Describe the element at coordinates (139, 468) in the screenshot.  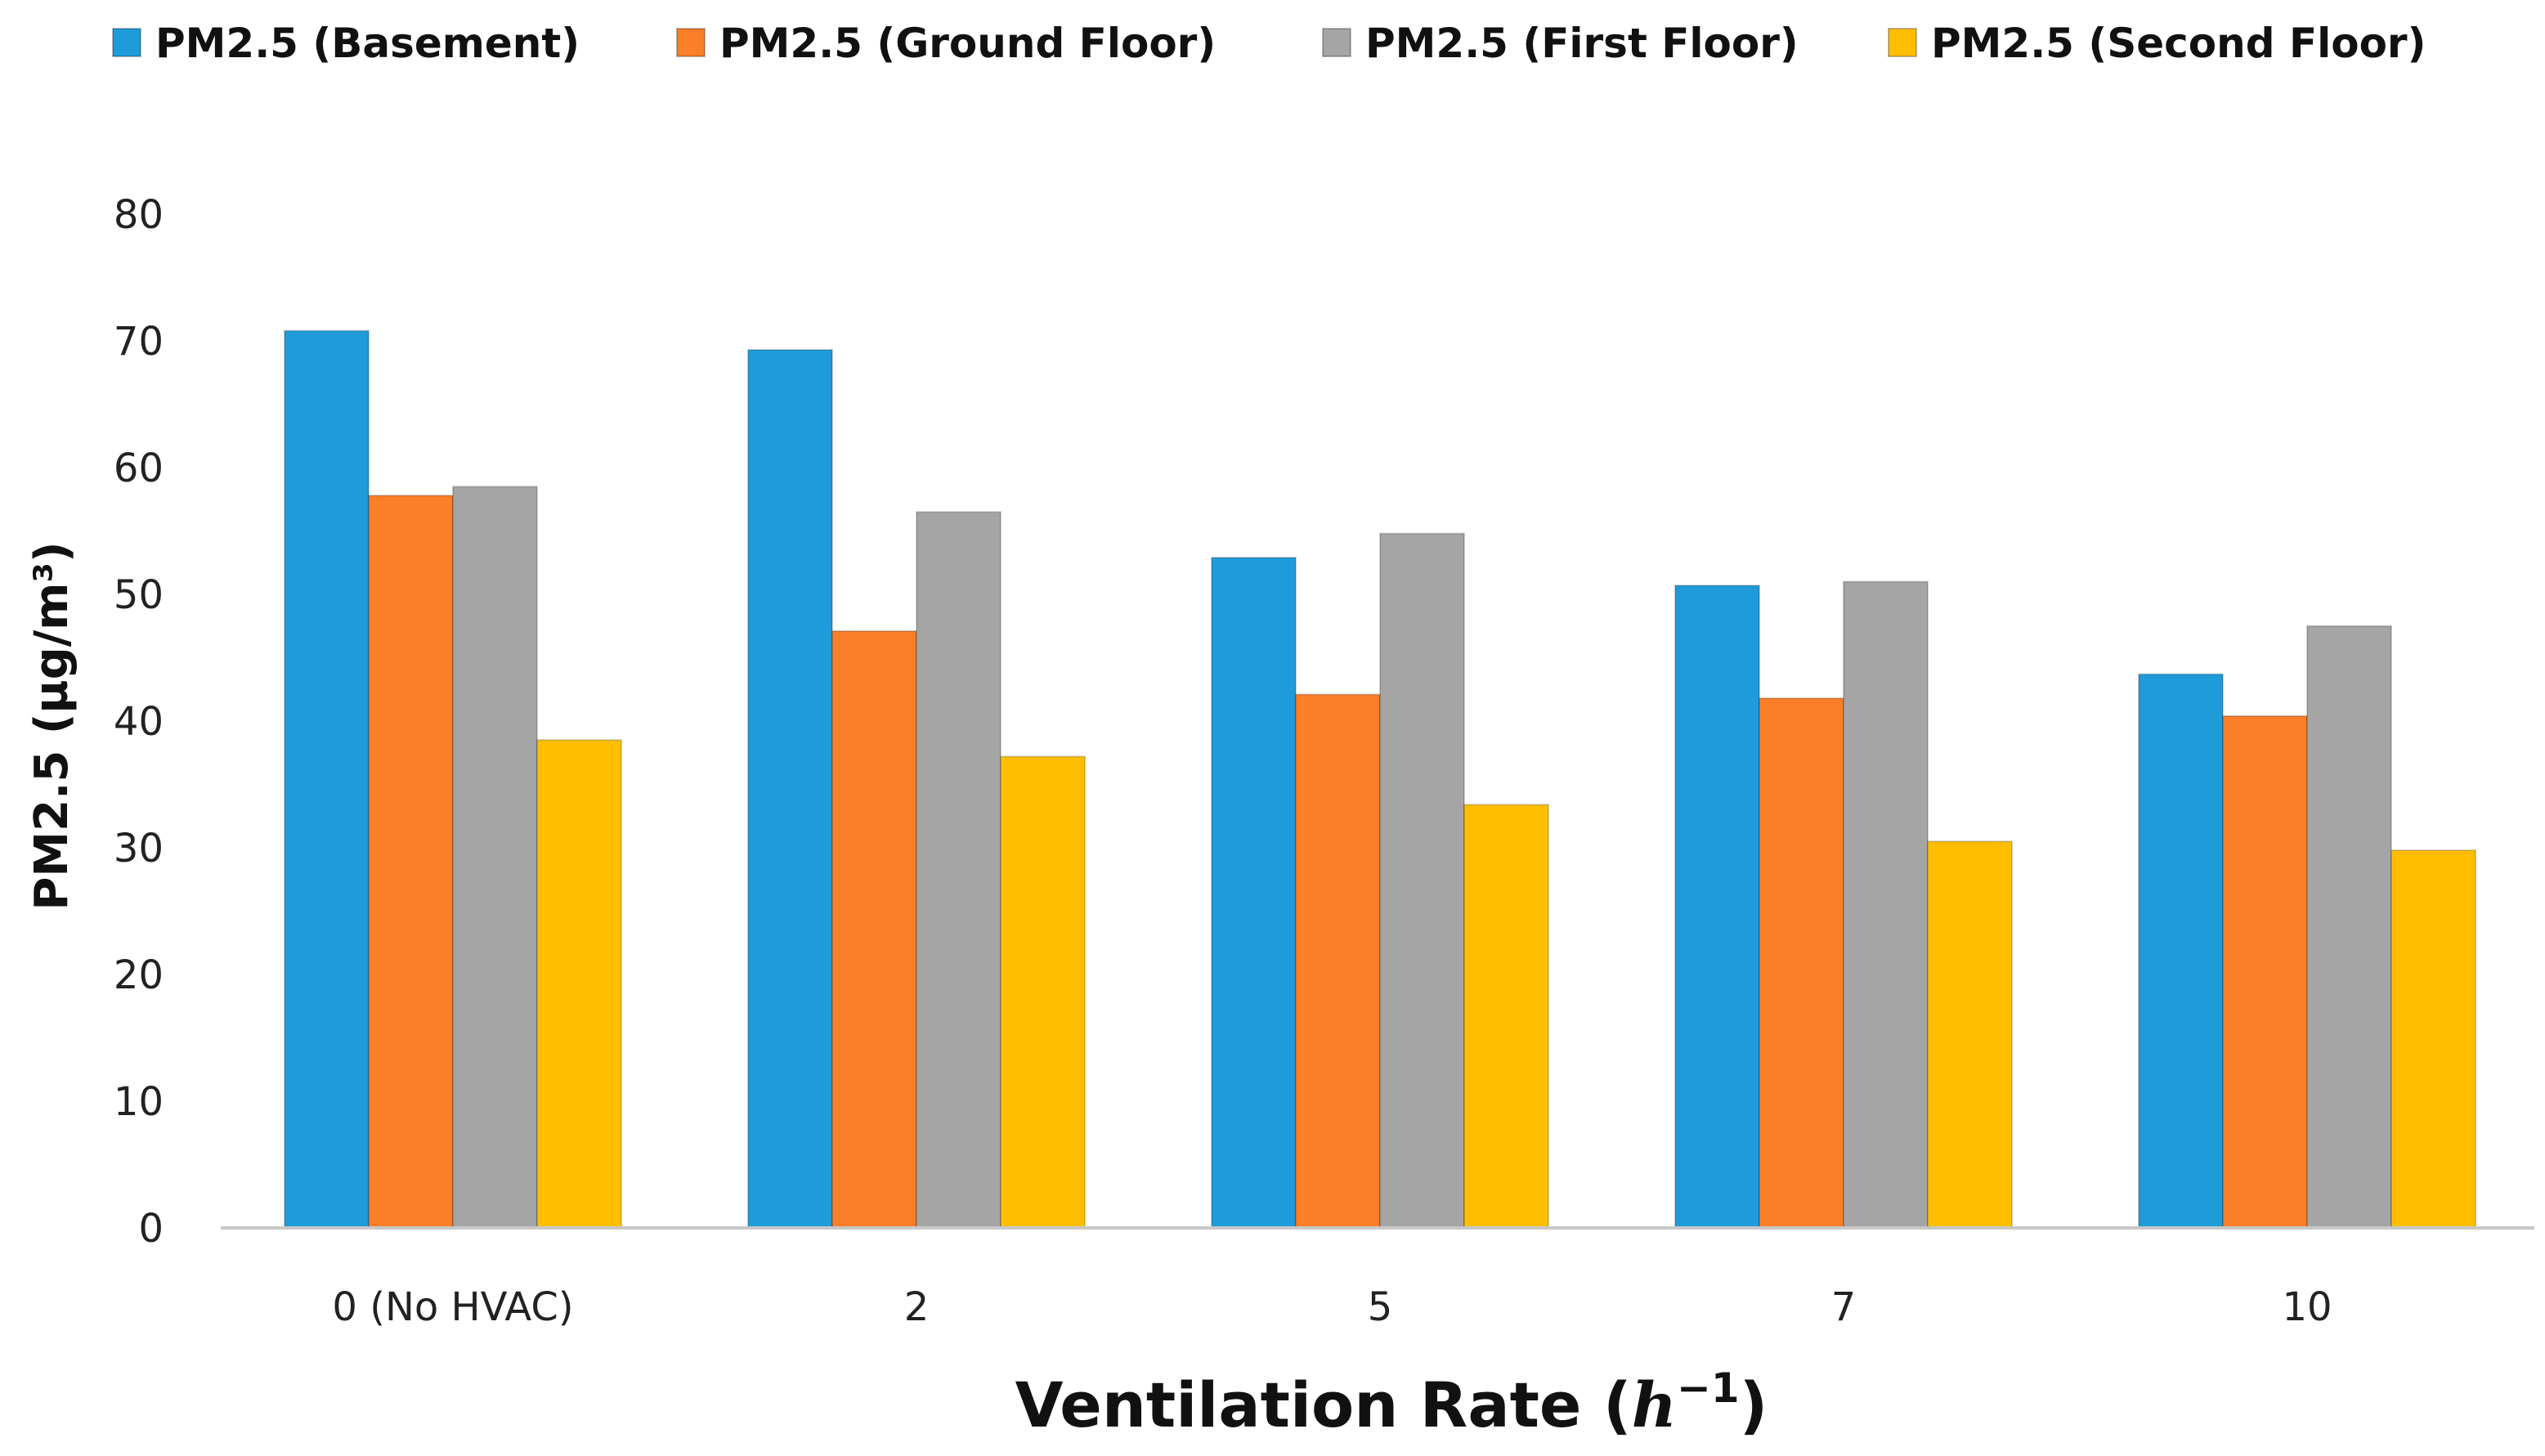
I see `y-tick-label: 60` at that location.